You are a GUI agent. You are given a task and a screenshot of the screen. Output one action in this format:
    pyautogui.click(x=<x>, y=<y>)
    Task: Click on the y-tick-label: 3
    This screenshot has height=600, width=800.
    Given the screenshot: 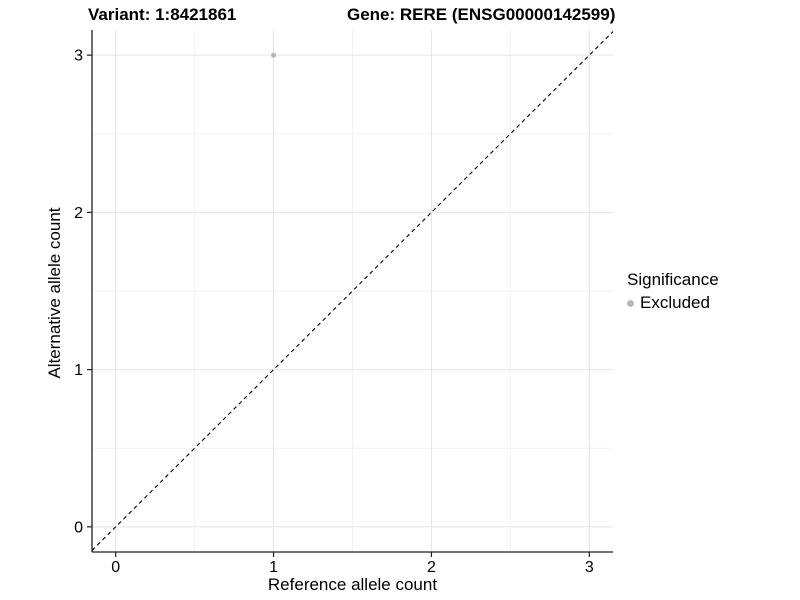 What is the action you would take?
    pyautogui.click(x=78, y=56)
    